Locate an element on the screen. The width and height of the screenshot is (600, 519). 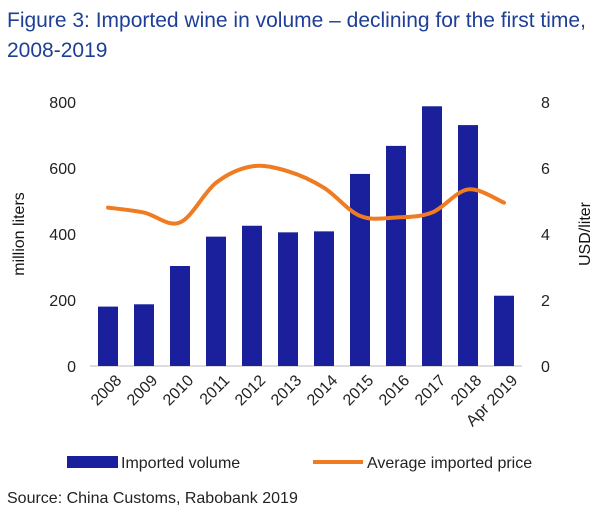
left-tick-label: 200 is located at coordinates (62, 301).